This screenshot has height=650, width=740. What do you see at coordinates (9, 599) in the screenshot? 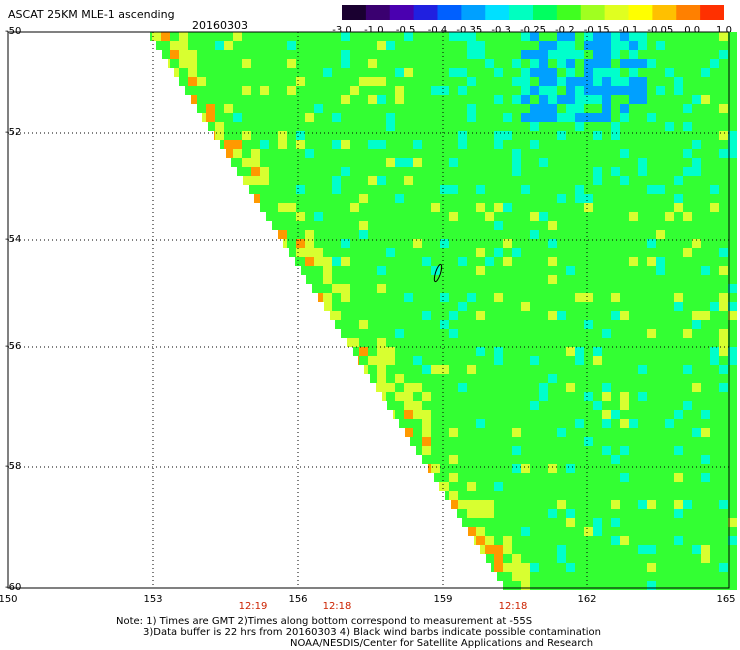
I see `longitude-label: 150` at bounding box center [9, 599].